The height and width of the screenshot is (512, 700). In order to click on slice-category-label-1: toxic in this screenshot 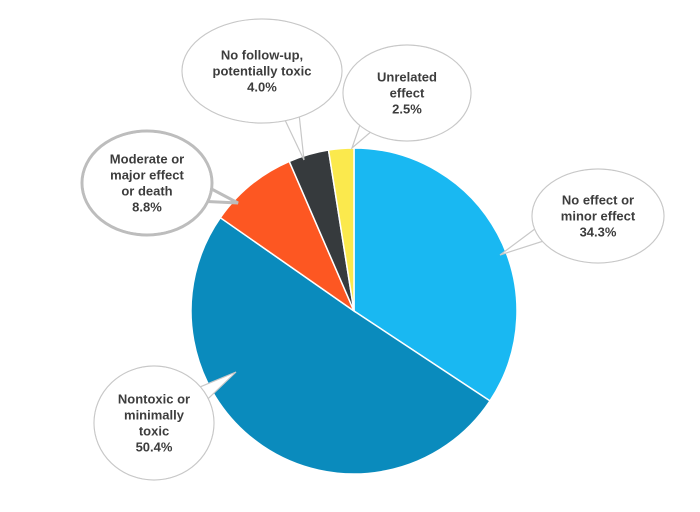, I will do `click(154, 431)`.